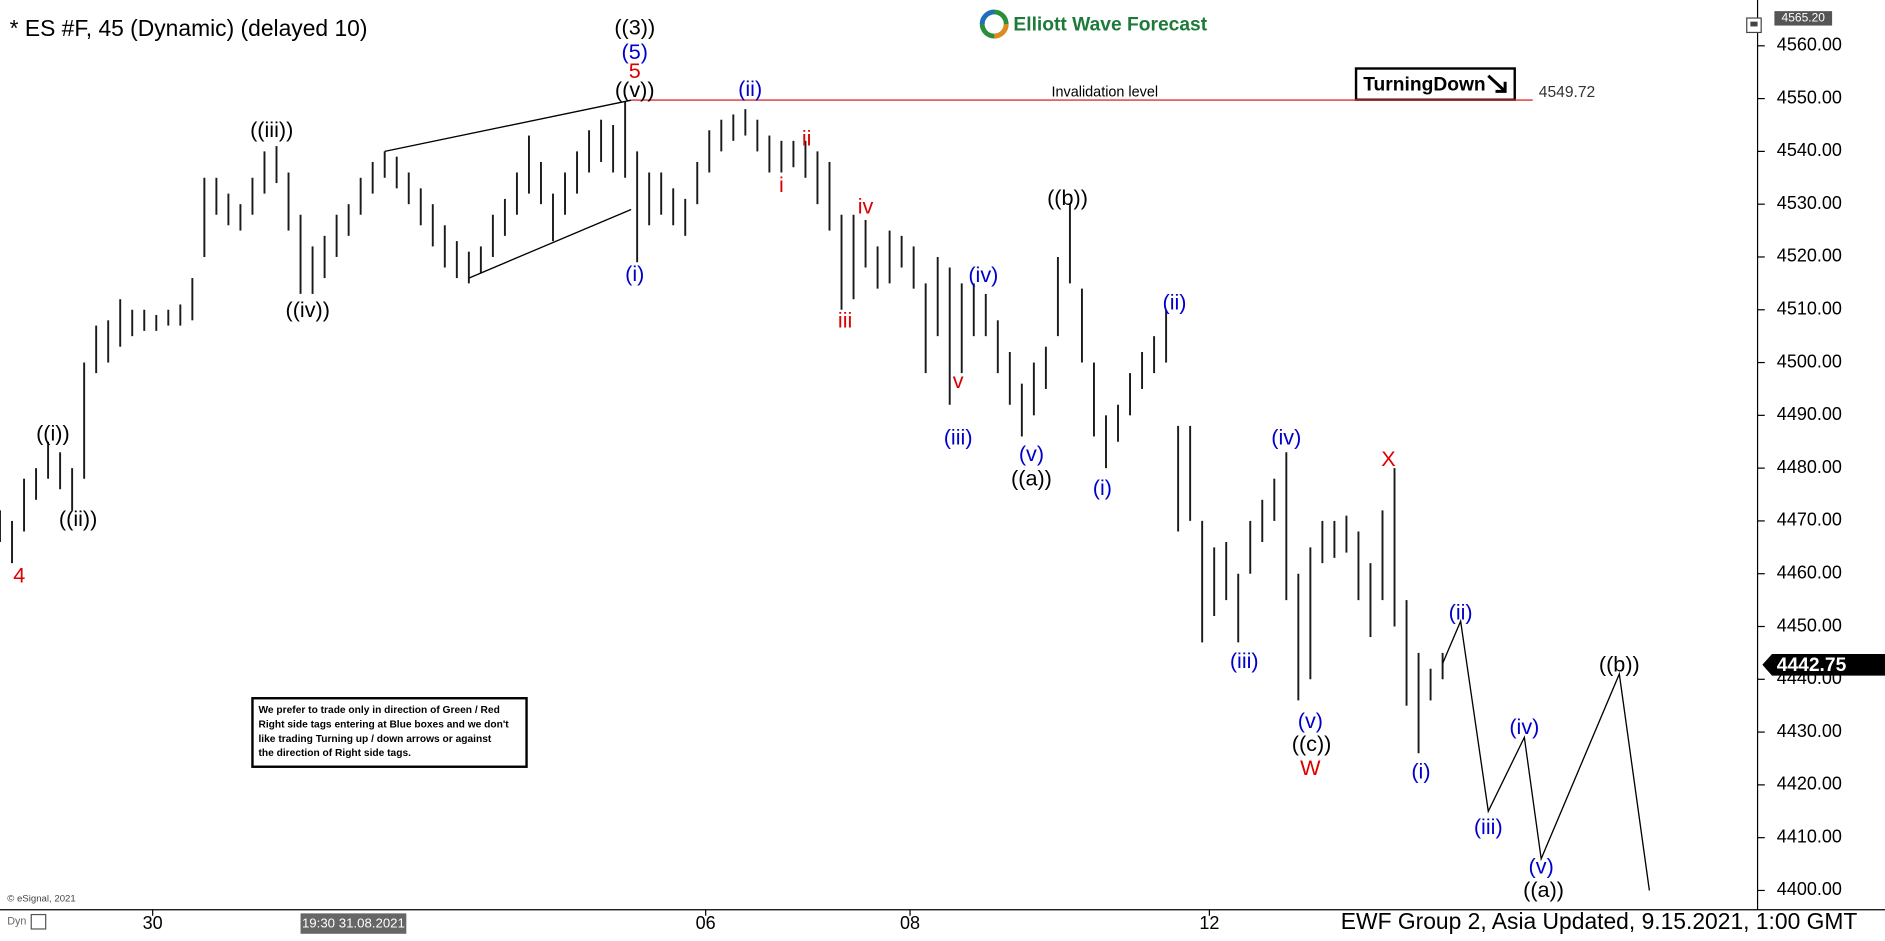 The image size is (1885, 941). I want to click on y-tick-label: 4490.00, so click(1809, 414).